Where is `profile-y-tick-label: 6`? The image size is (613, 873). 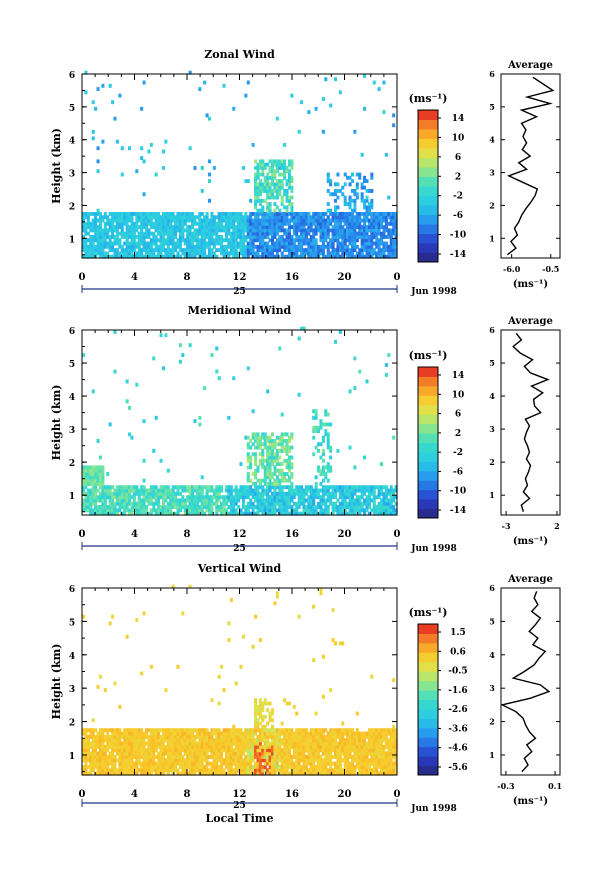
profile-y-tick-label: 6 is located at coordinates (492, 330).